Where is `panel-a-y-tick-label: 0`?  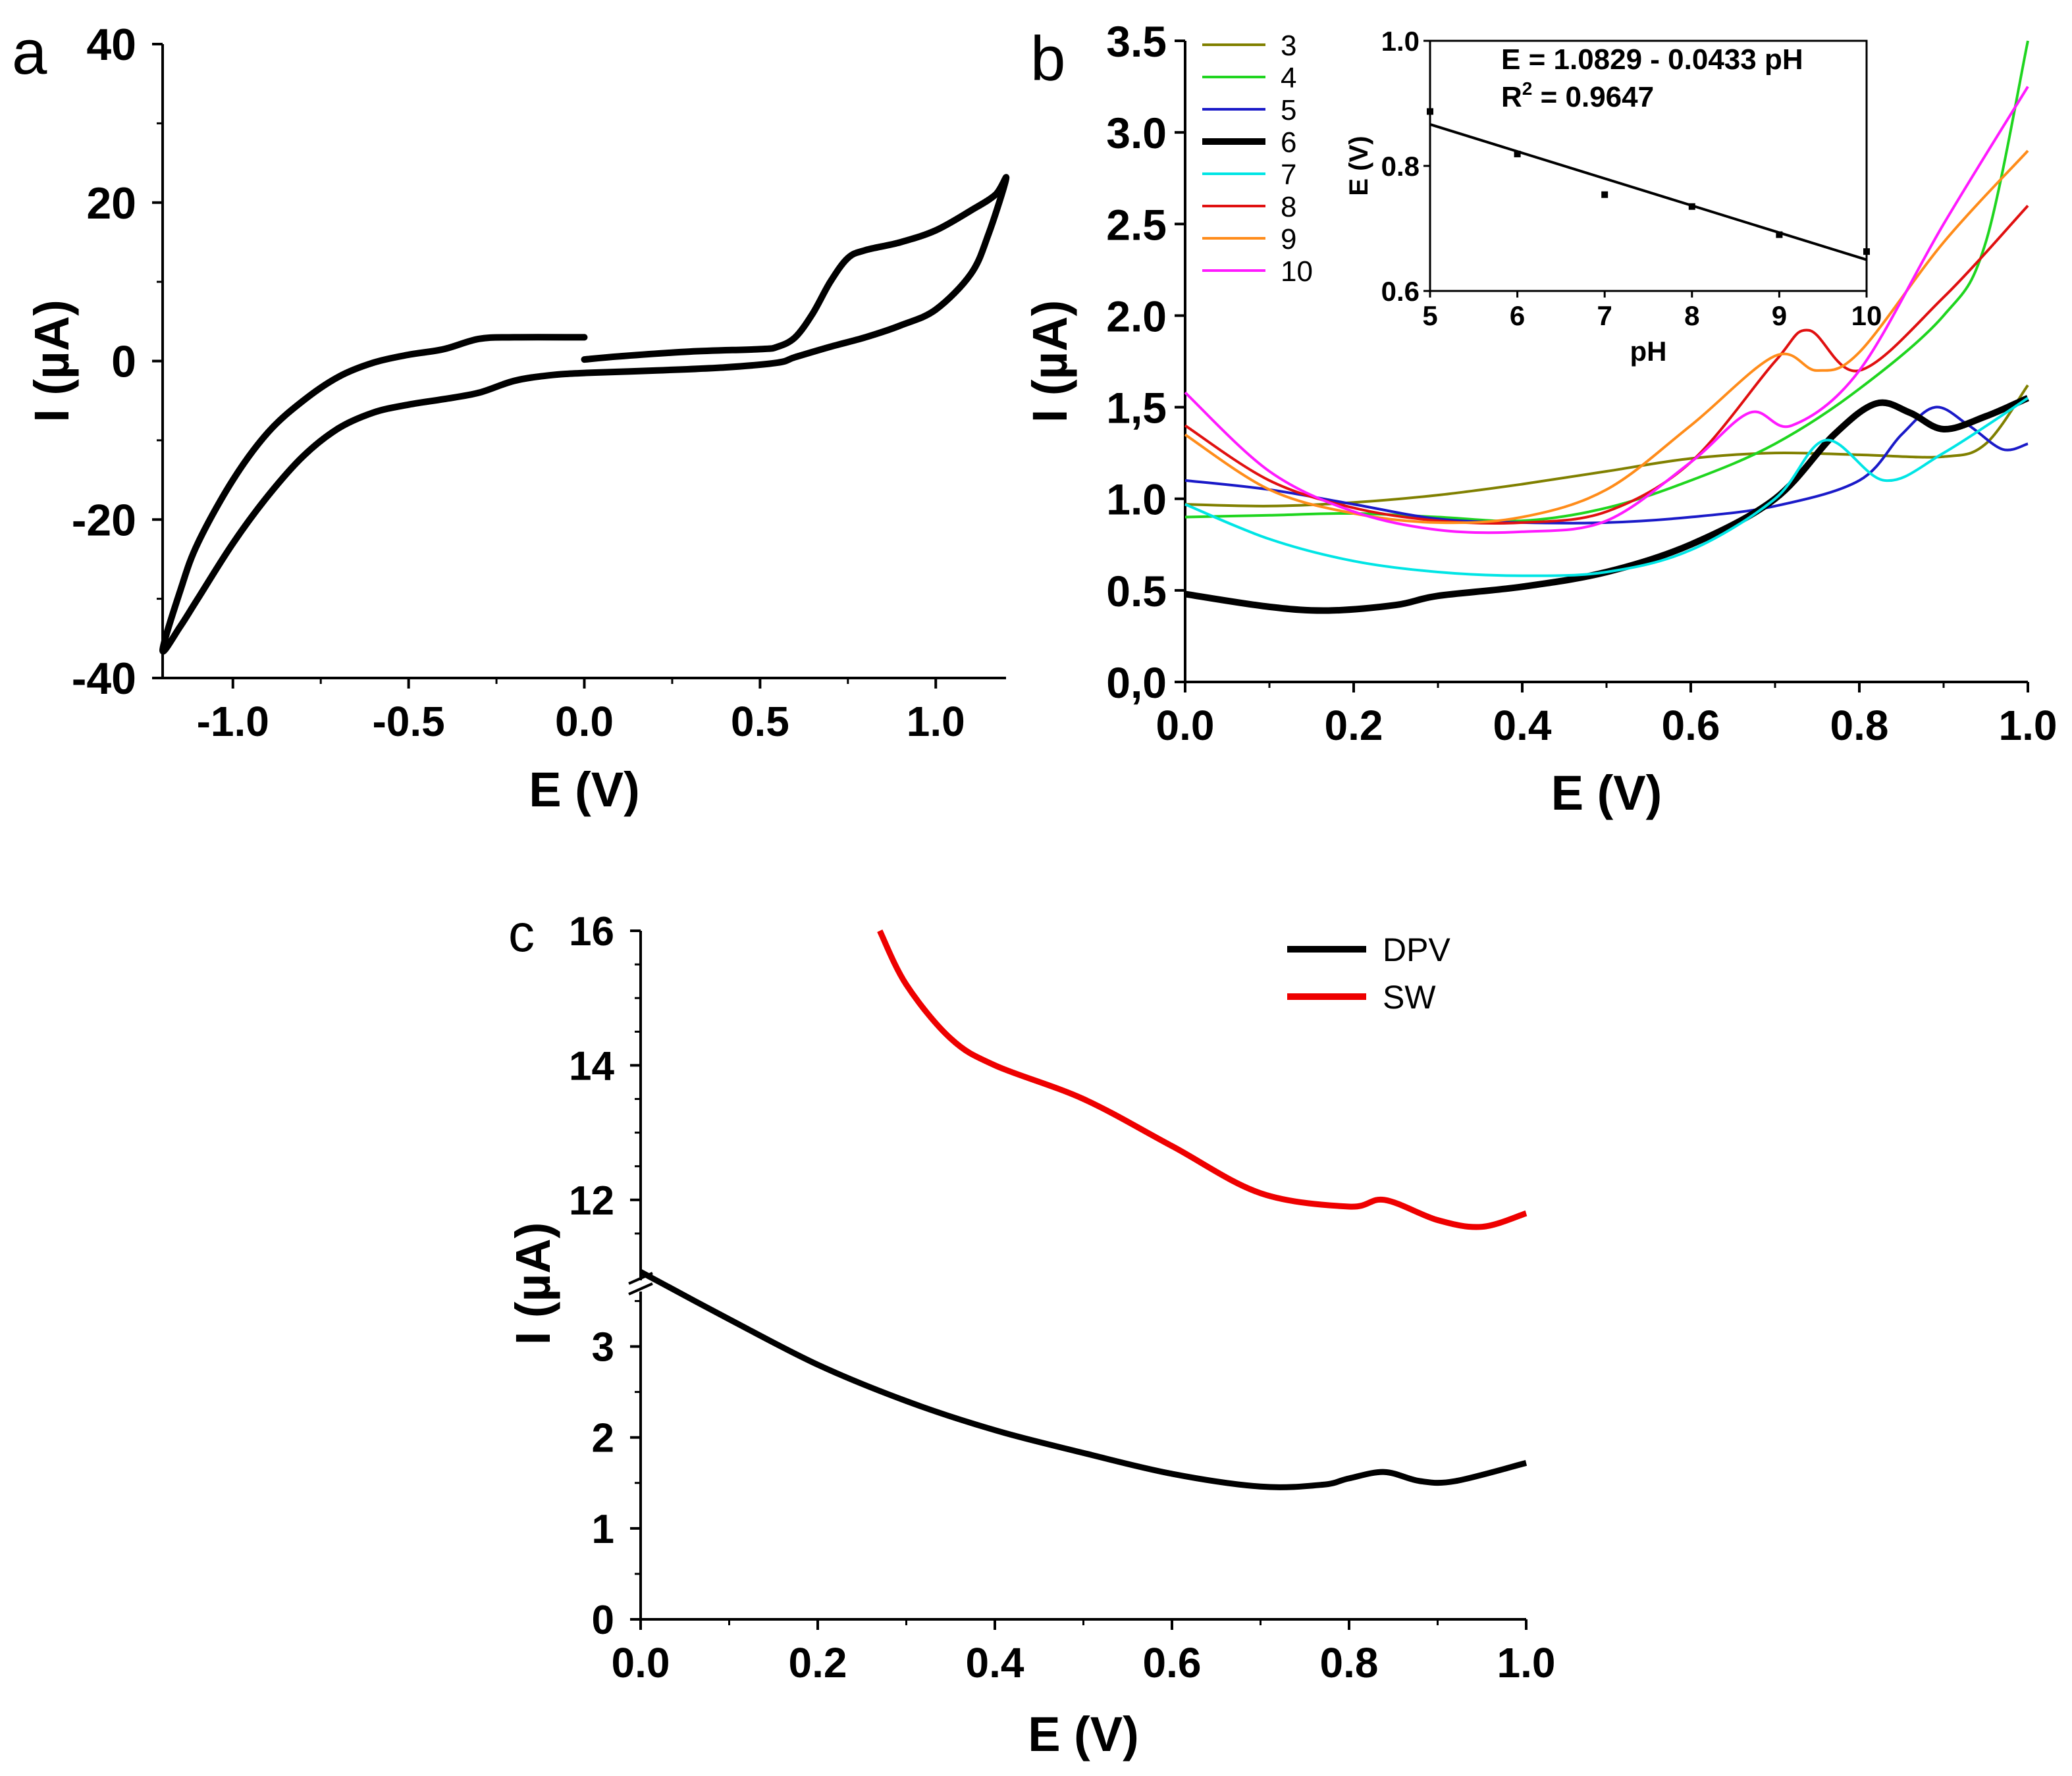
panel-a-y-tick-label: 0 is located at coordinates (124, 362).